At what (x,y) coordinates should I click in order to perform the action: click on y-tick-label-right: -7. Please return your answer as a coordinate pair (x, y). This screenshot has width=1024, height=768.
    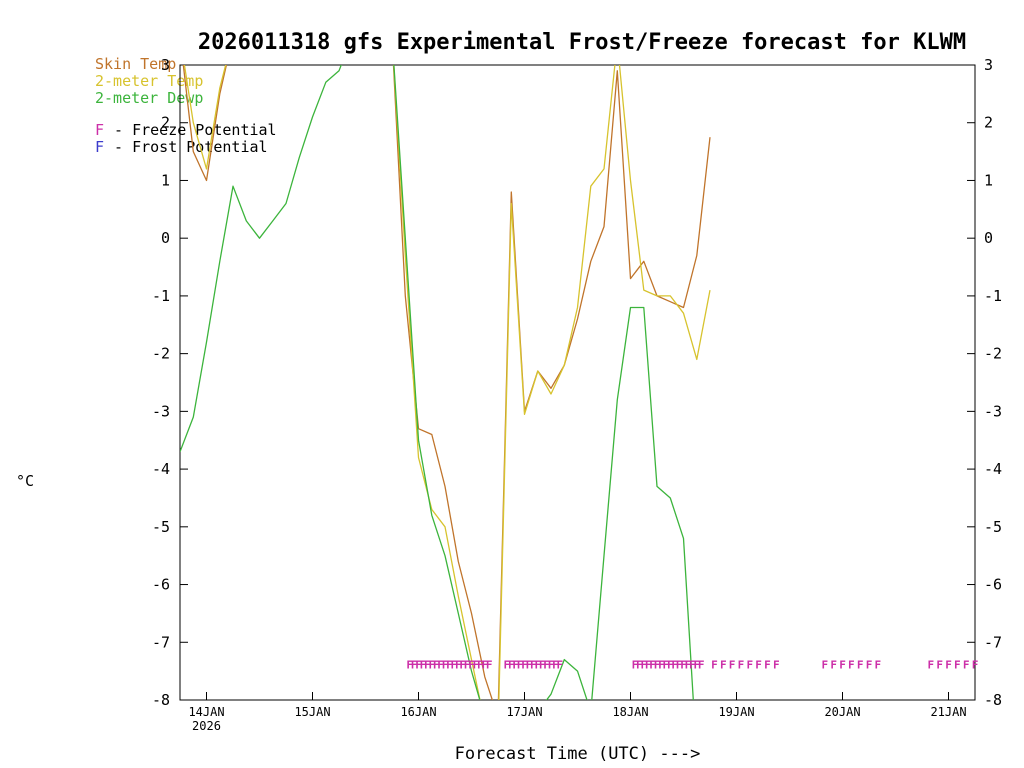
    Looking at the image, I should click on (993, 642).